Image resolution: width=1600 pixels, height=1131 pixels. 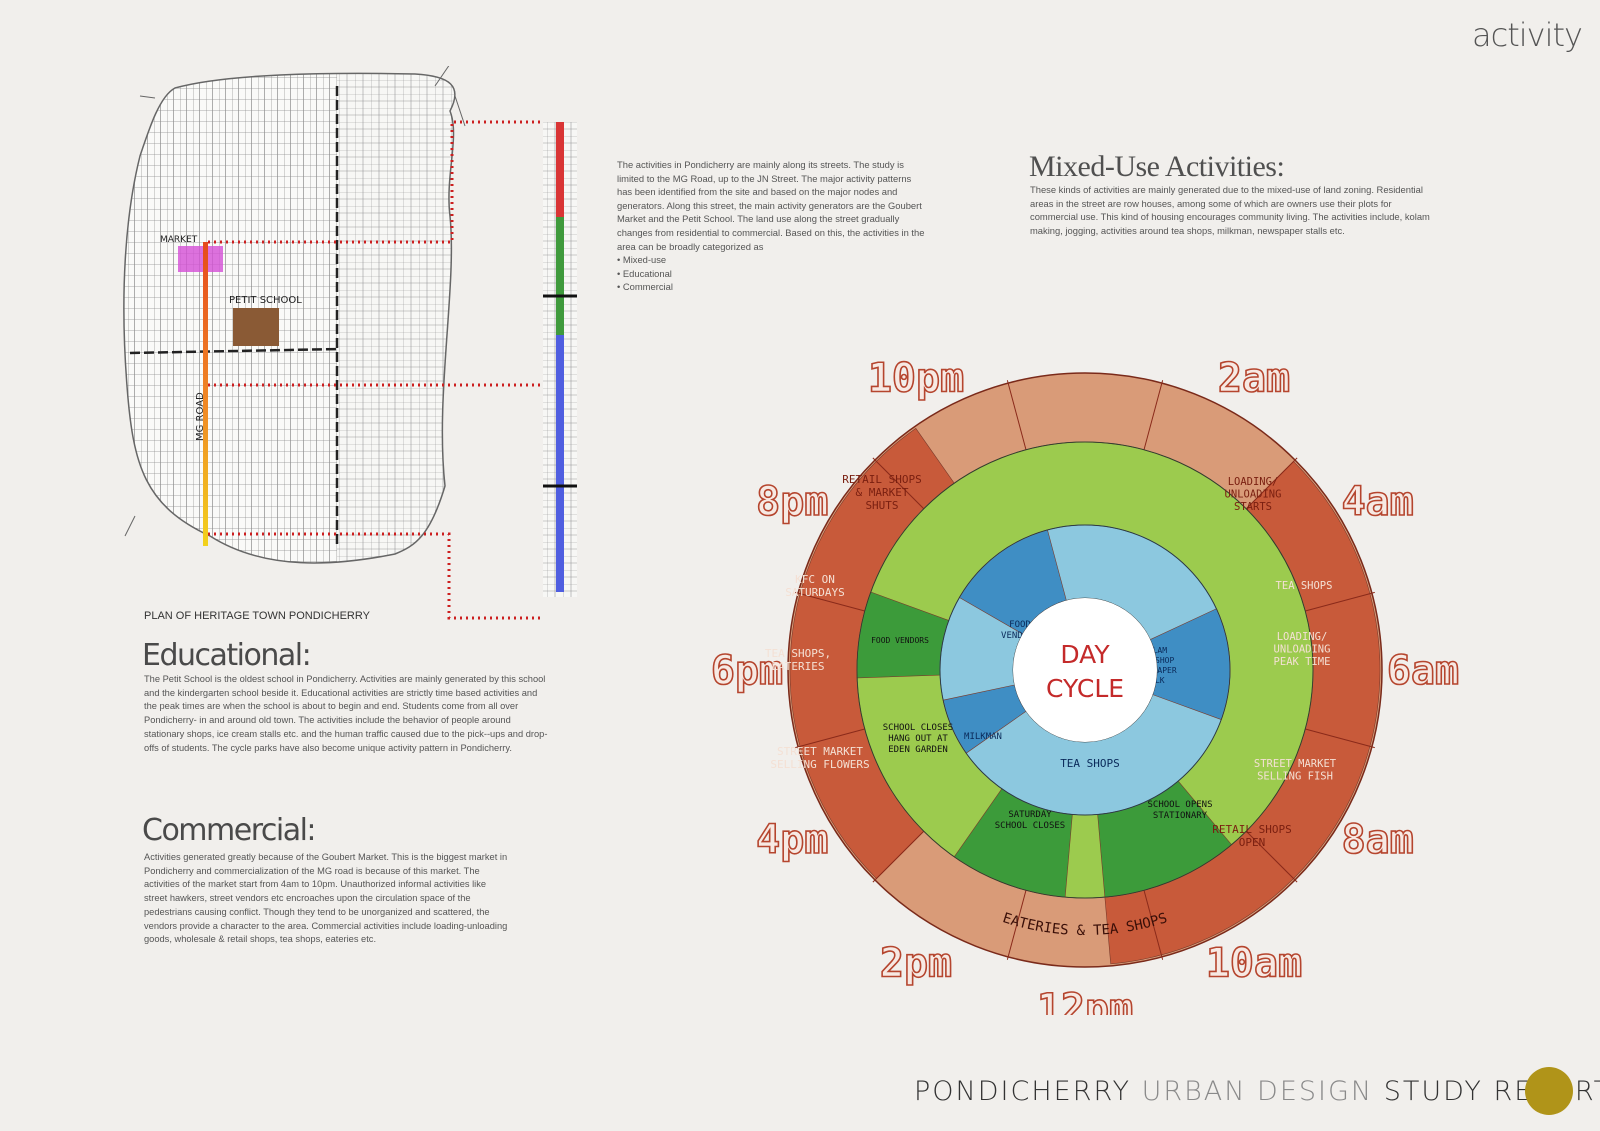 What do you see at coordinates (1527, 35) in the screenshot?
I see `page-label: activity` at bounding box center [1527, 35].